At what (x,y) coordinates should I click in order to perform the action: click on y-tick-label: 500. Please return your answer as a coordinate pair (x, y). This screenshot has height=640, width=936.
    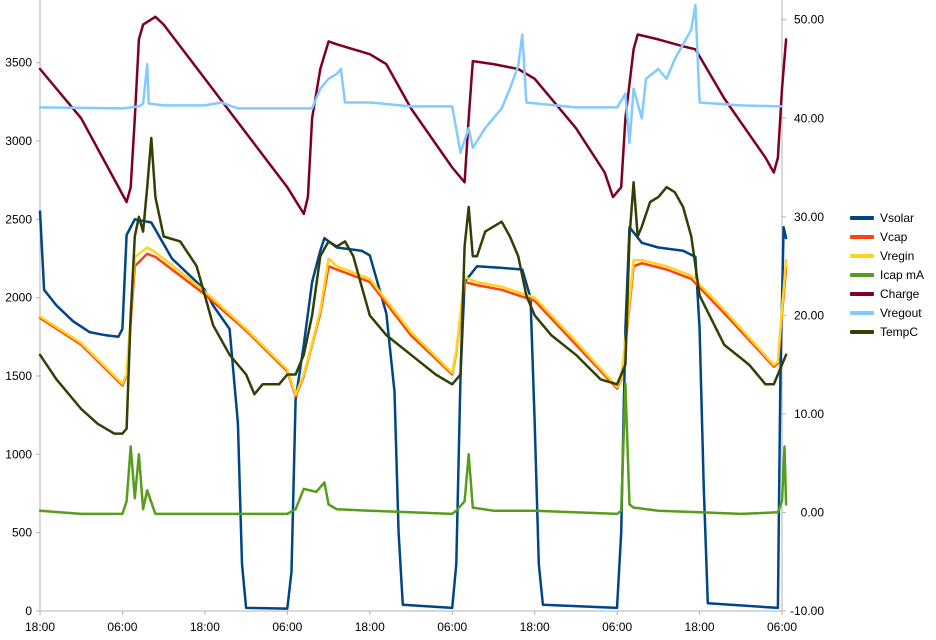
    Looking at the image, I should click on (22, 533).